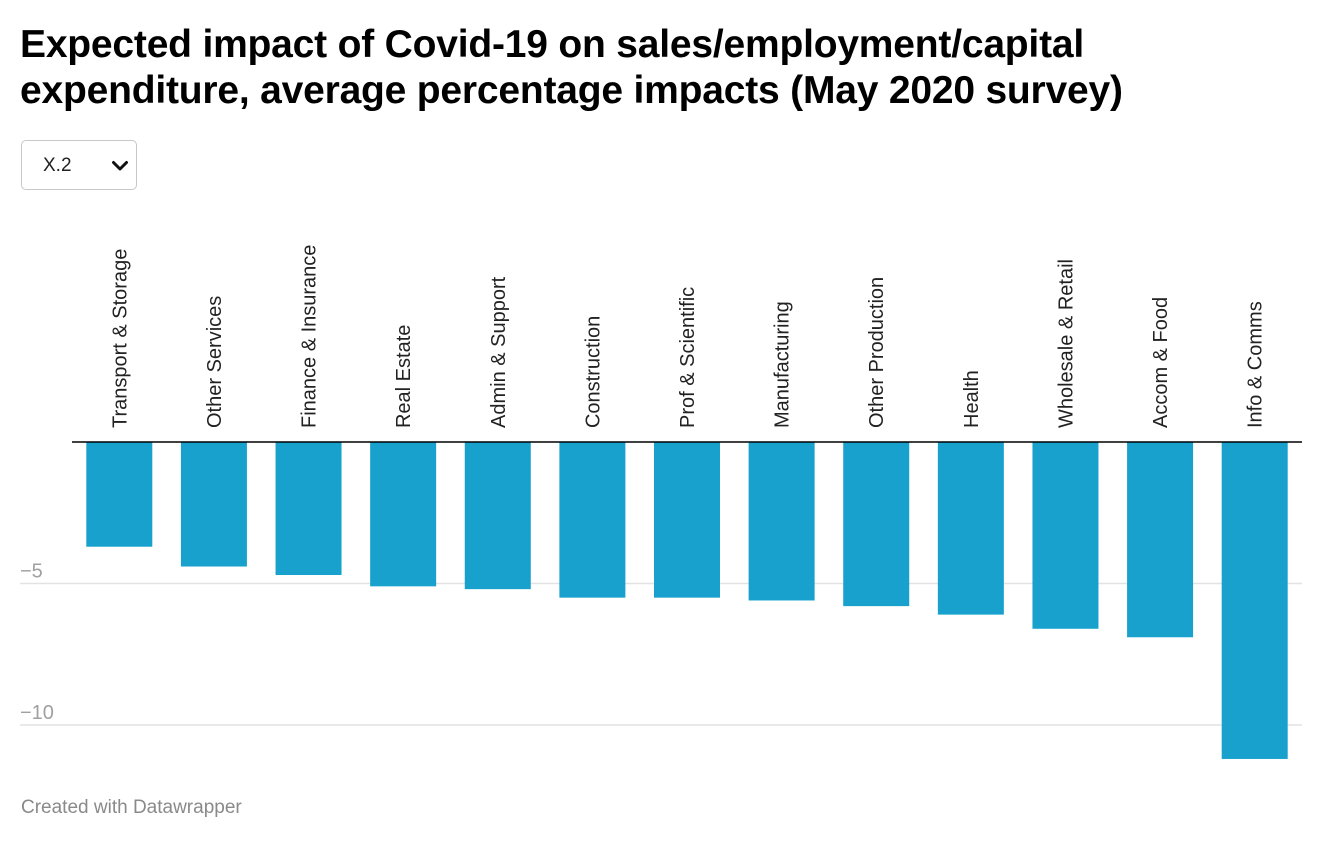 The width and height of the screenshot is (1322, 846). I want to click on category-label: Finance & Insurance, so click(310, 336).